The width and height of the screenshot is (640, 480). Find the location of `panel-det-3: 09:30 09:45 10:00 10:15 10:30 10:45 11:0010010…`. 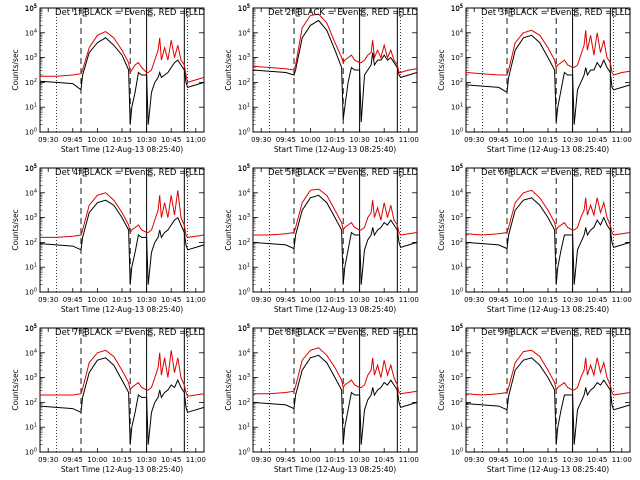

panel-det-3: 09:30 09:45 10:00 10:15 10:30 10:45 11:0010010… is located at coordinates (534, 79).